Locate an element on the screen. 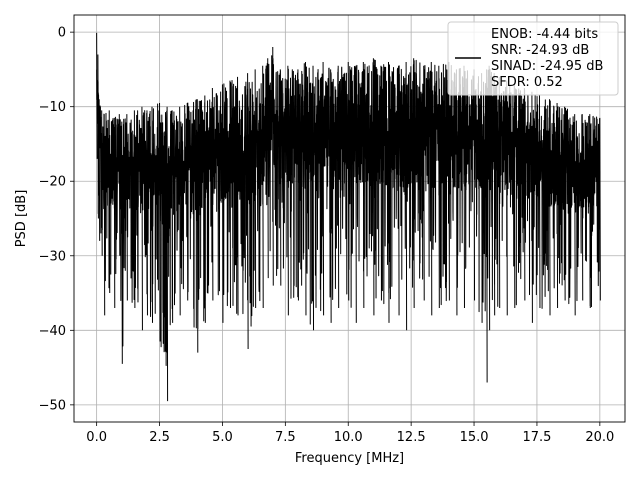  x-tick-label: 12.5 is located at coordinates (411, 437).